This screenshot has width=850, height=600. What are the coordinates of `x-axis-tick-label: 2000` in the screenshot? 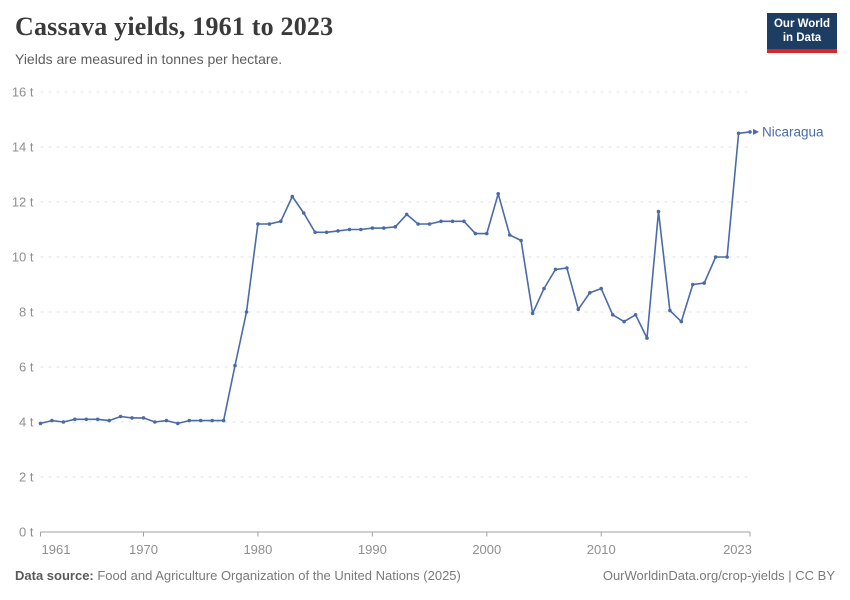 It's located at (486, 549).